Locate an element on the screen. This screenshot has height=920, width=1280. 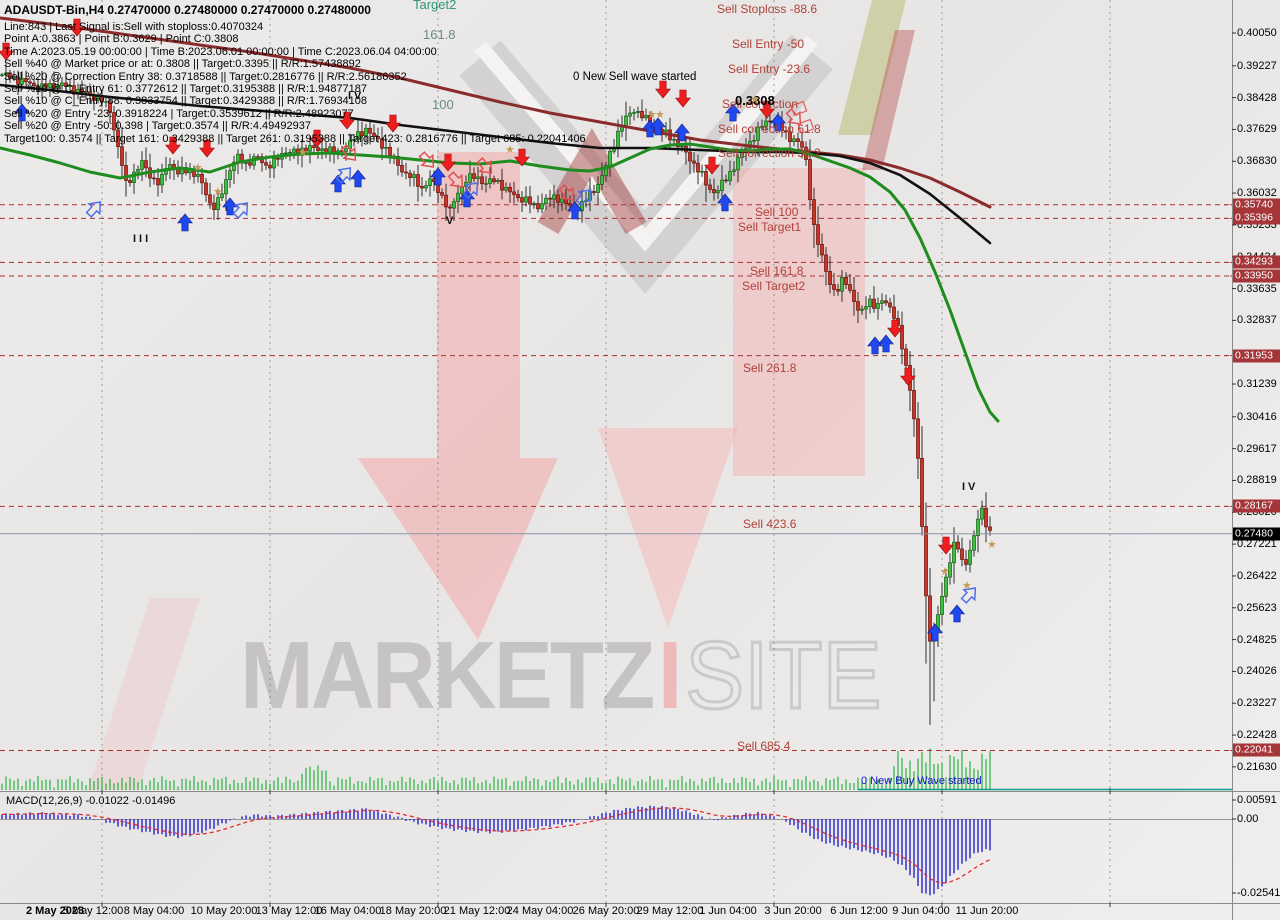
elliott-wave-marker: IV is located at coordinates (970, 487).